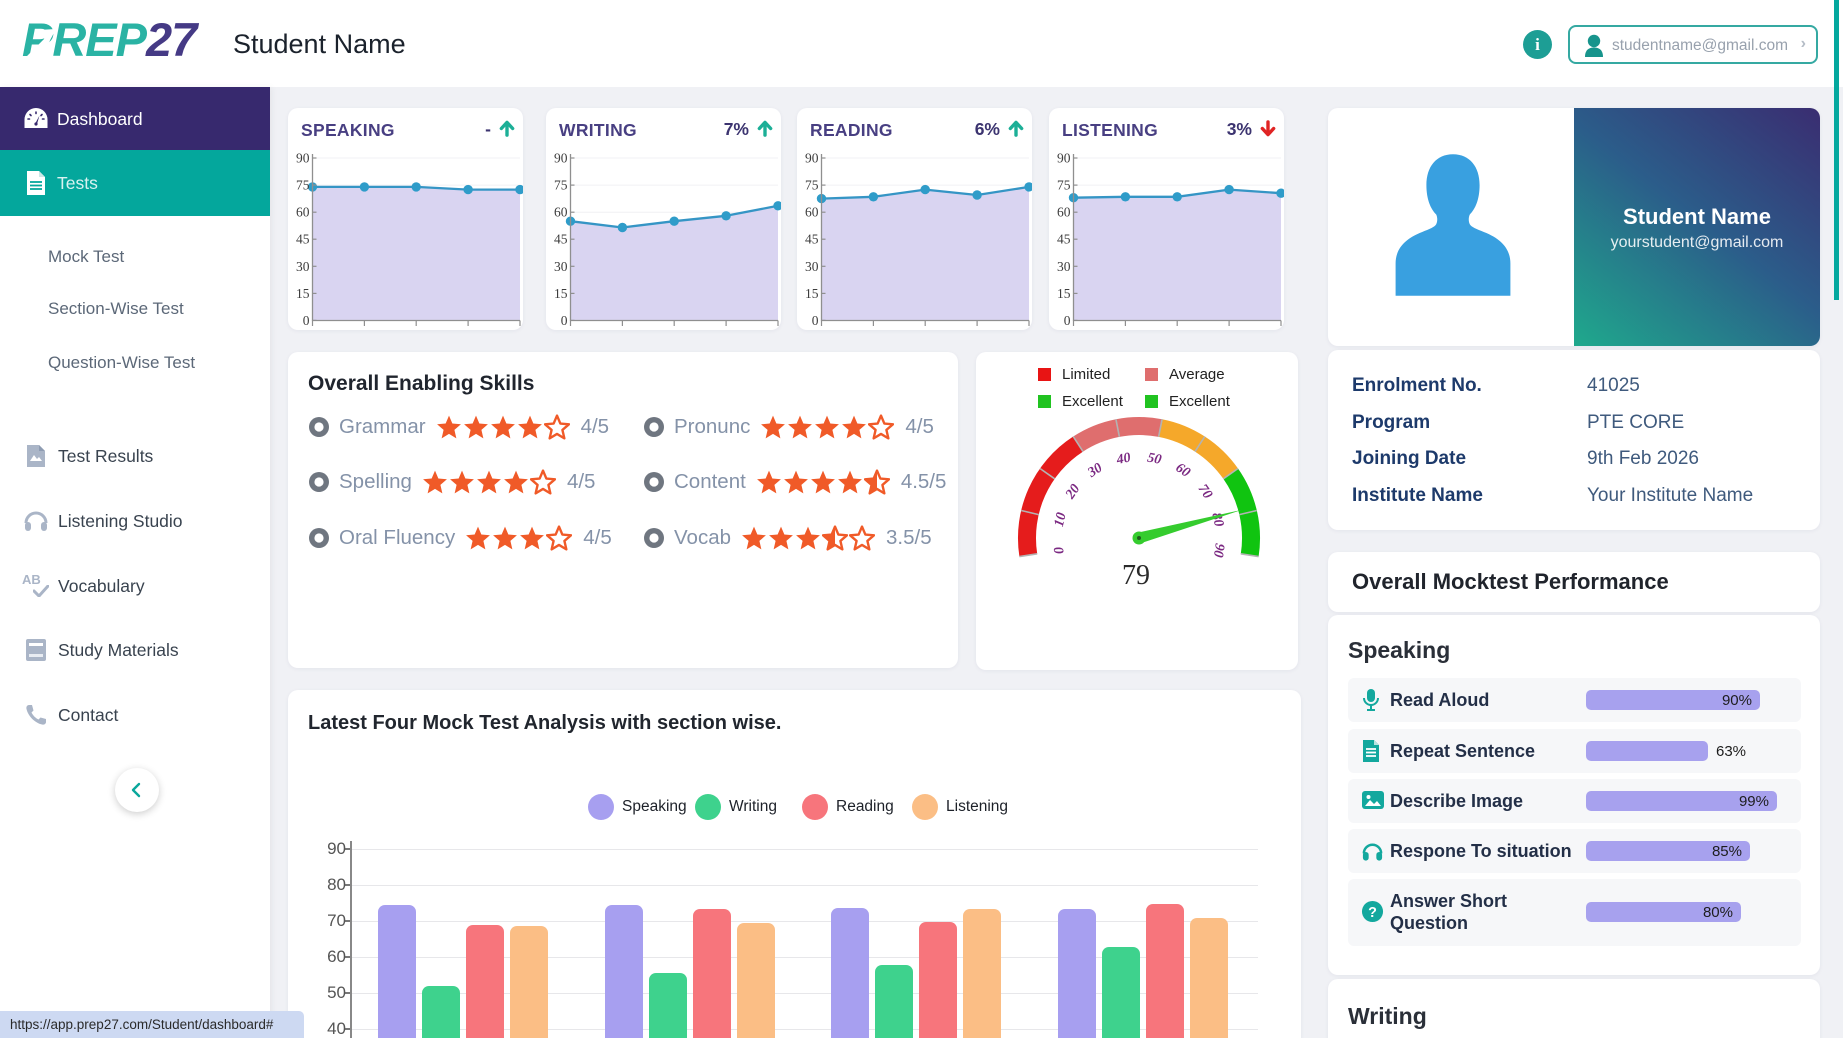 Image resolution: width=1843 pixels, height=1038 pixels. Describe the element at coordinates (1061, 519) in the screenshot. I see `svg-text: 10` at that location.